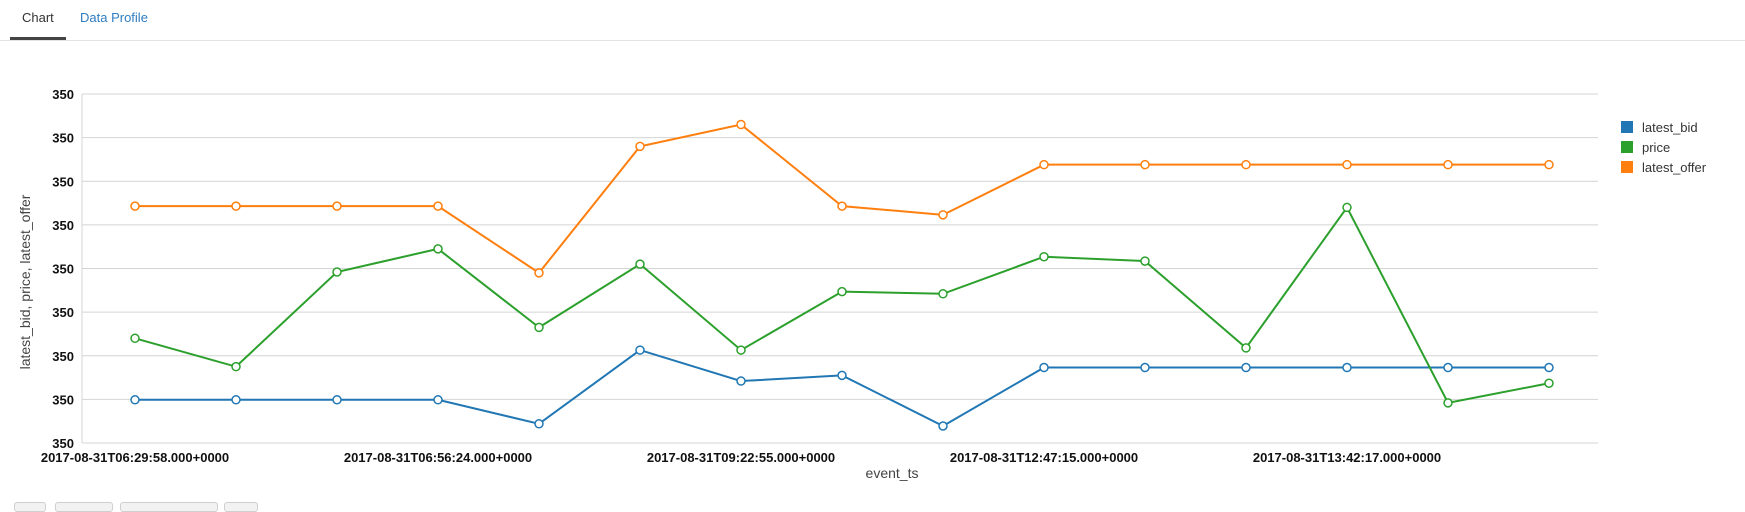  Describe the element at coordinates (25, 281) in the screenshot. I see `y-axis-title: latest_bid, price, latest_offer` at that location.